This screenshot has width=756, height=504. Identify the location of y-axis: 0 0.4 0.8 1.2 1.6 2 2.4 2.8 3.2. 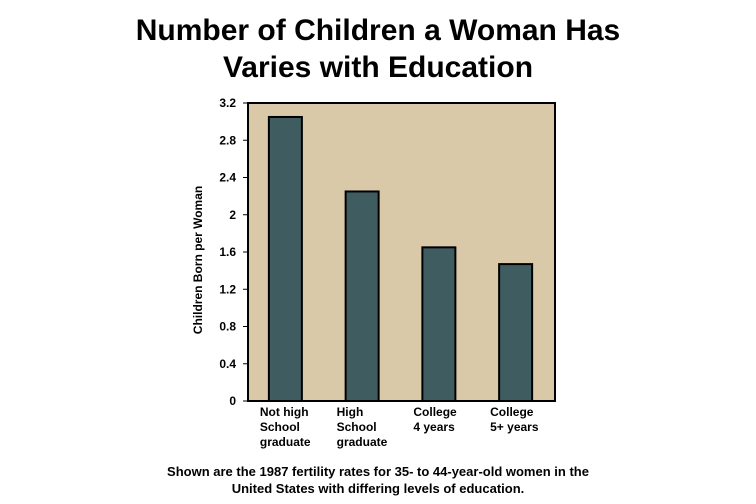
(233, 252).